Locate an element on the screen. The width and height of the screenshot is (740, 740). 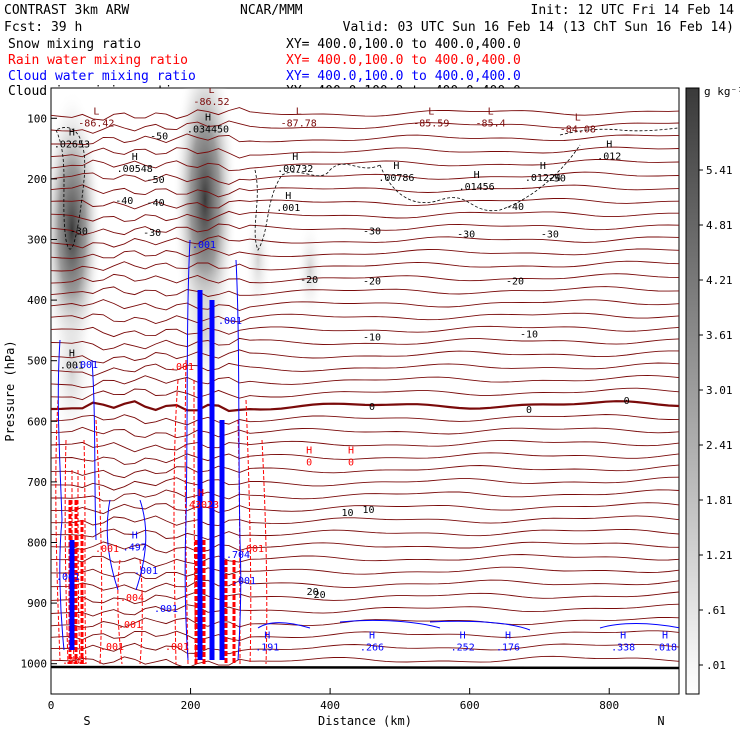
extremum-value: .012 is located at coordinates (609, 157).